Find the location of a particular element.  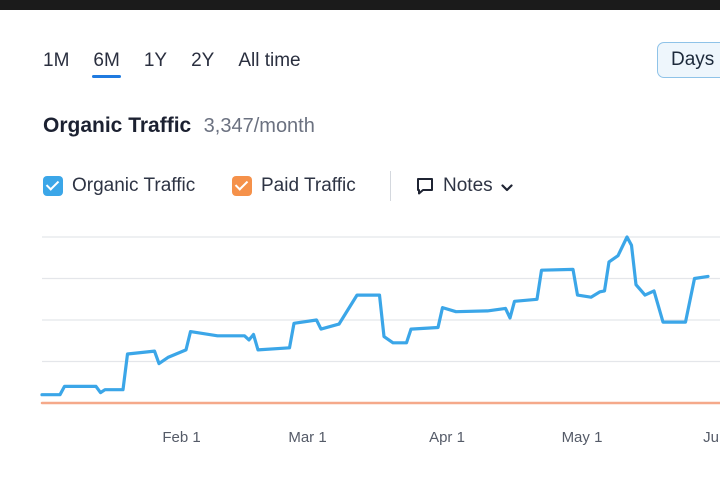

legend-item-organic-traffic: Organic Traffic is located at coordinates (119, 186).